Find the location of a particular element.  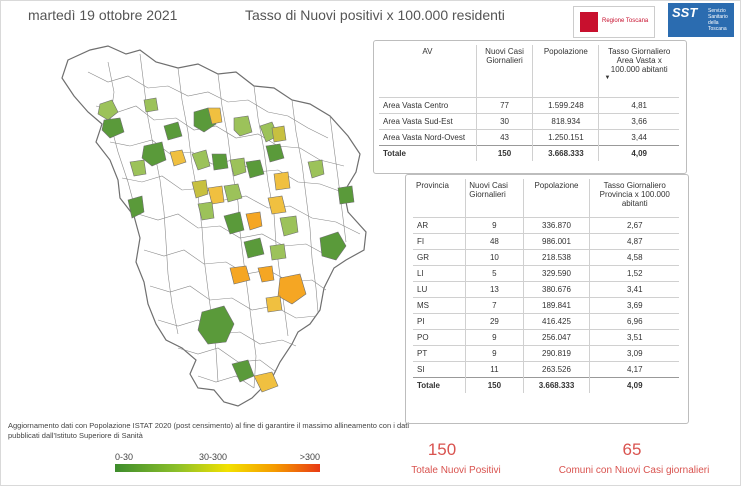

table-row: GR 10 218.538 4,58 is located at coordinates (546, 257).